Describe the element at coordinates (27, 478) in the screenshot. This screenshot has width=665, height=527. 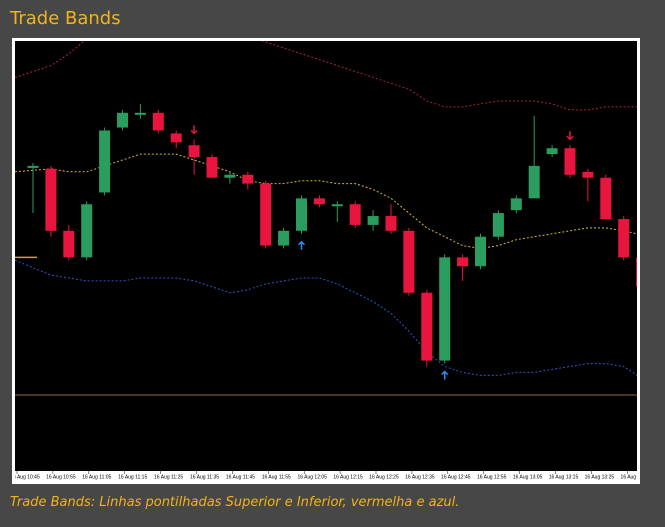
I see `x-tick-label: 16 Aug 10:45` at that location.